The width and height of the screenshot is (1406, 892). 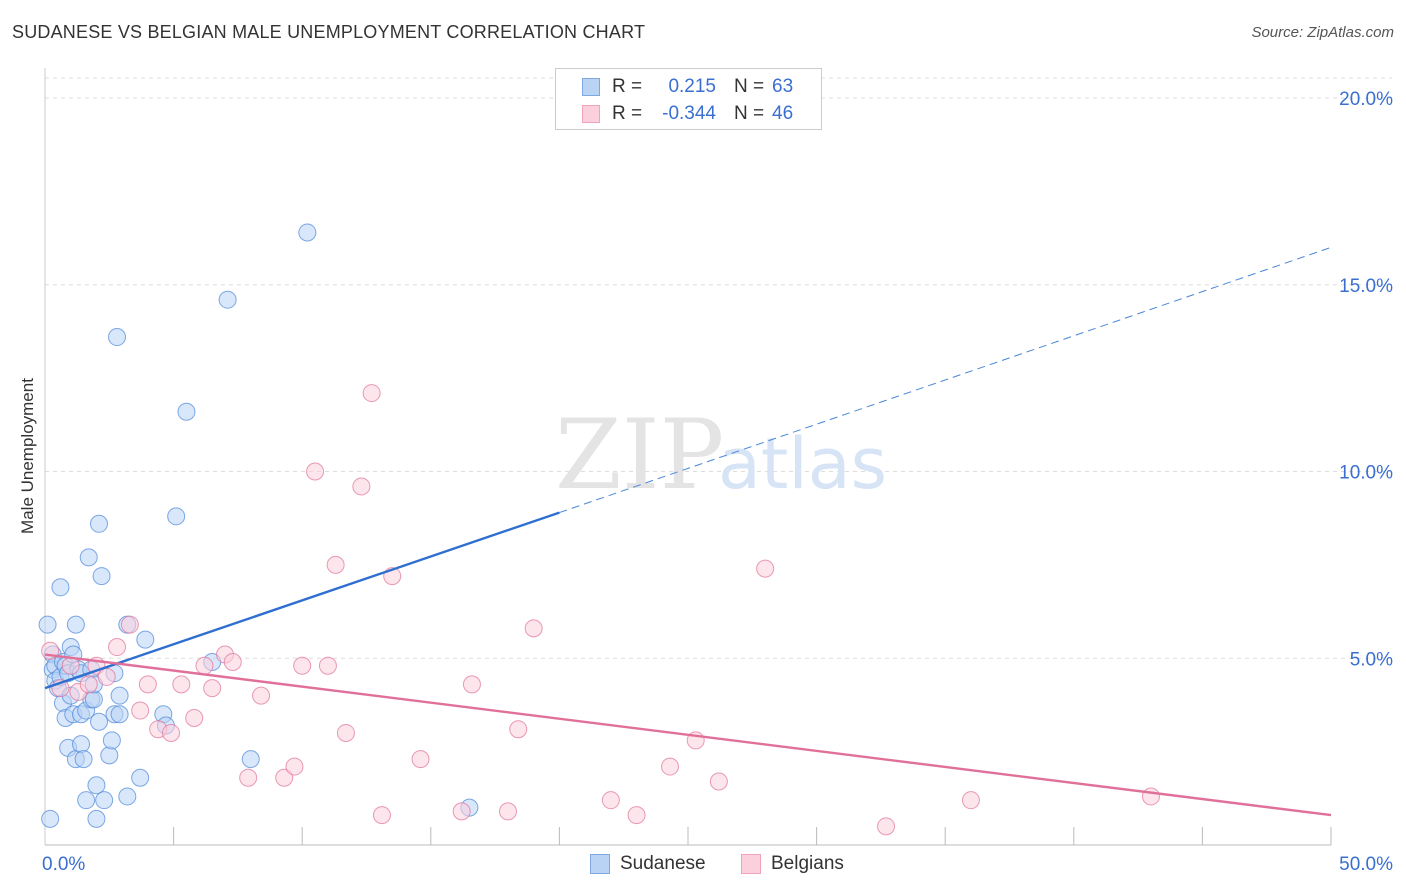 What do you see at coordinates (663, 863) in the screenshot?
I see `legend-label-sudanese: Sudanese` at bounding box center [663, 863].